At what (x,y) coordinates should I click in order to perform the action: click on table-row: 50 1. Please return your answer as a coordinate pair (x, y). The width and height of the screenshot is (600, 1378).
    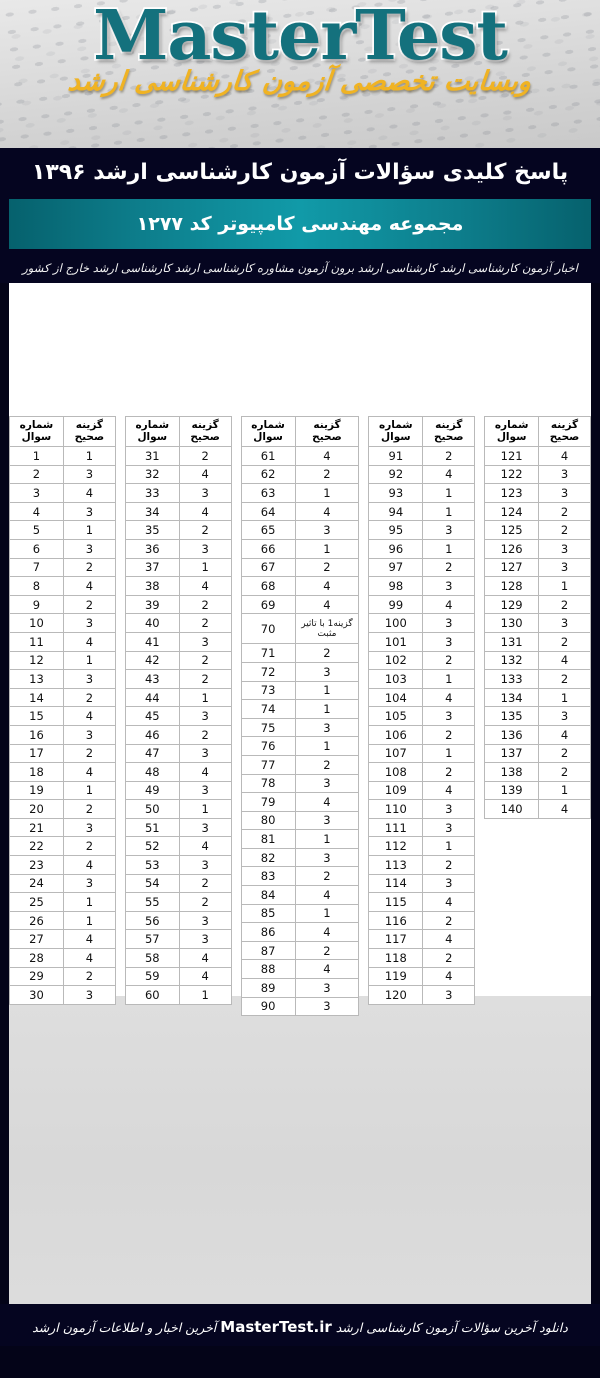
    Looking at the image, I should click on (178, 809).